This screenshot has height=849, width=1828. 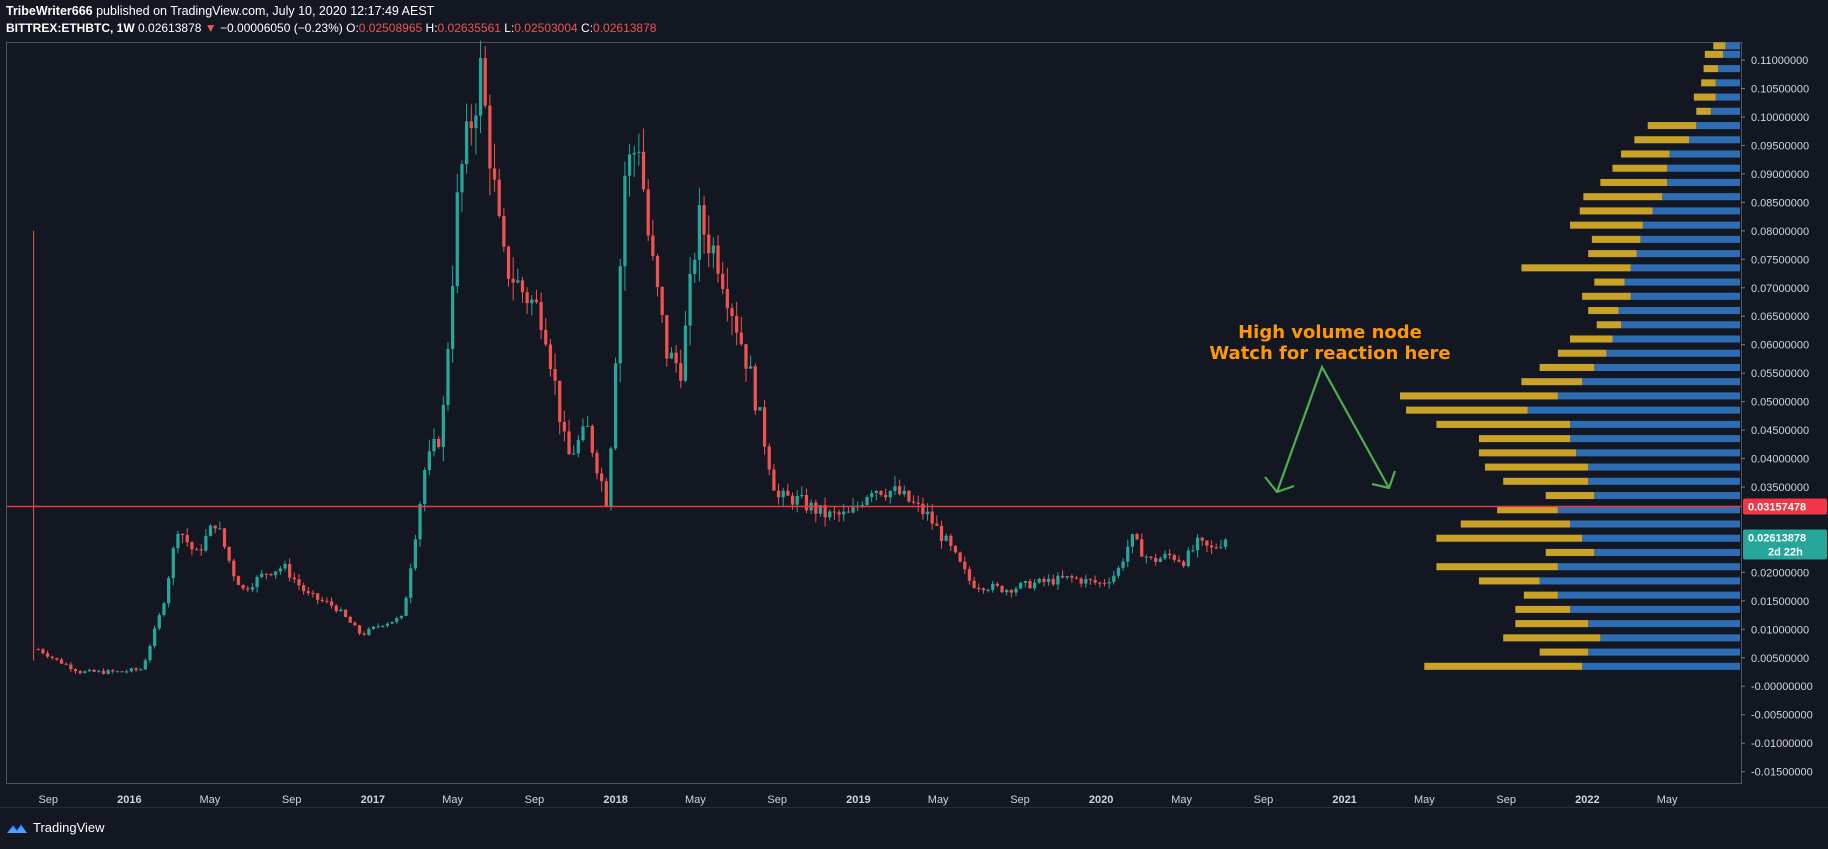 I want to click on y-tick-label: -0.01500000, so click(x=1782, y=773).